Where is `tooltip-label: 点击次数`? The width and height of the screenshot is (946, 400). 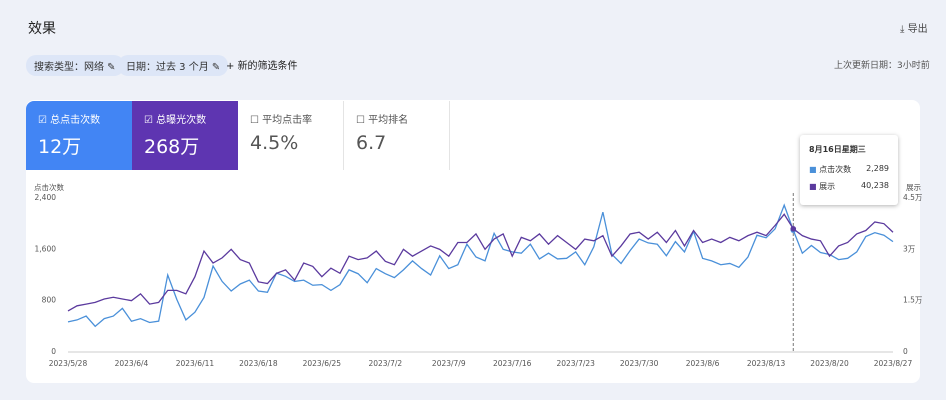
tooltip-label: 点击次数 is located at coordinates (835, 169).